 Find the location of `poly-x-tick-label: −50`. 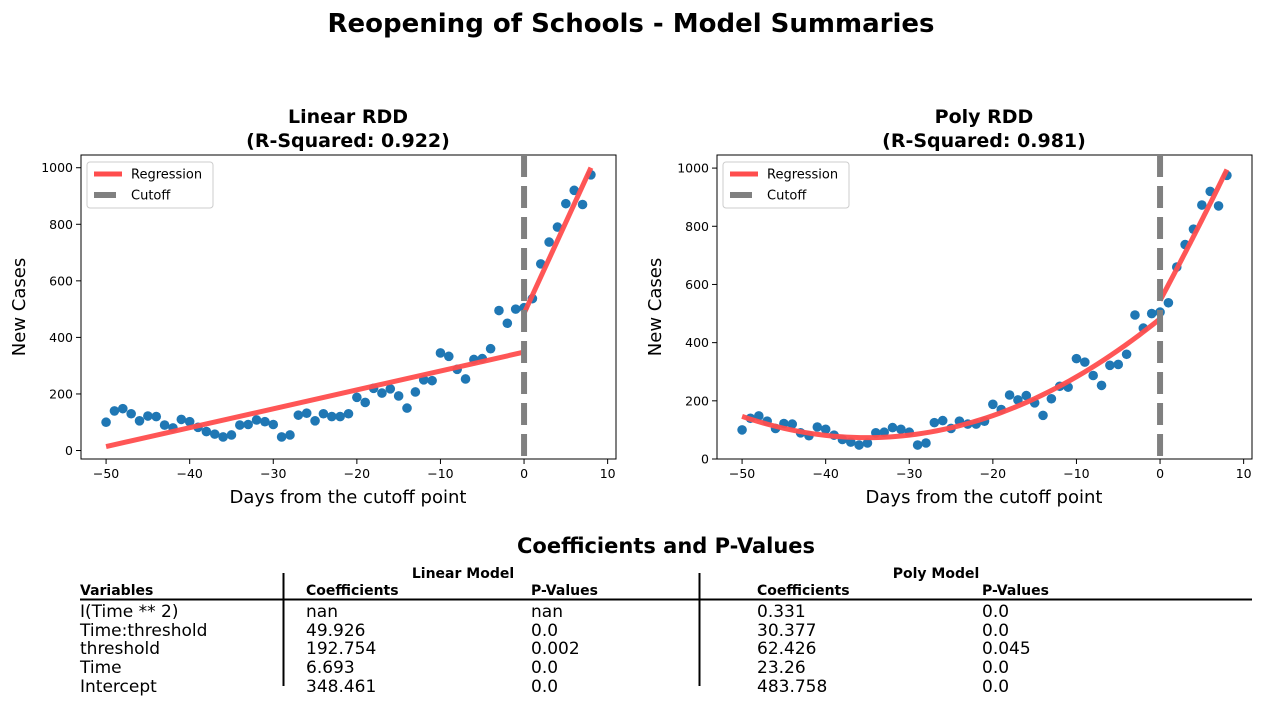

poly-x-tick-label: −50 is located at coordinates (742, 473).